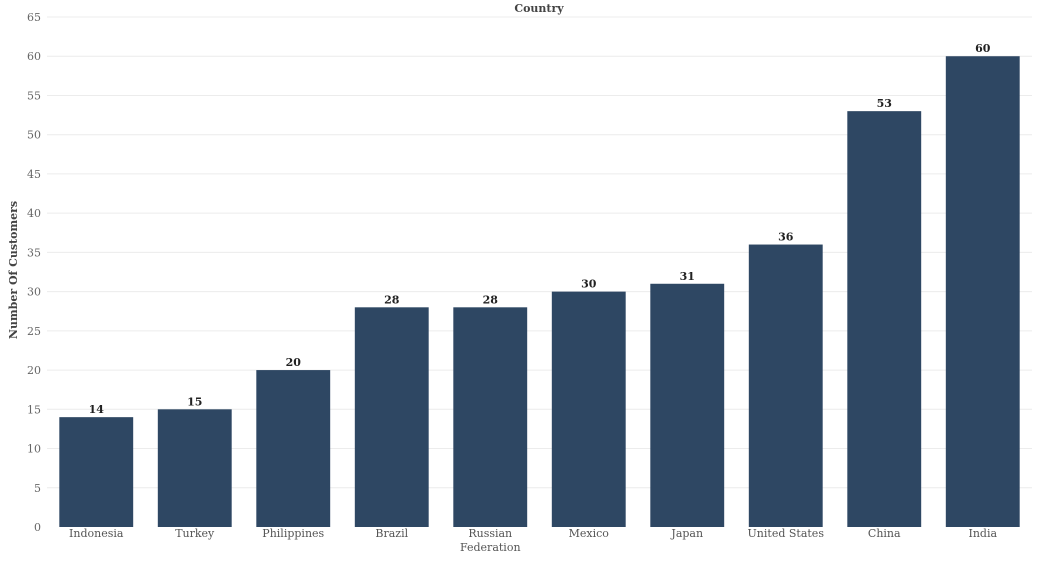 This screenshot has height=561, width=1048. I want to click on y-tick-label: 55, so click(34, 95).